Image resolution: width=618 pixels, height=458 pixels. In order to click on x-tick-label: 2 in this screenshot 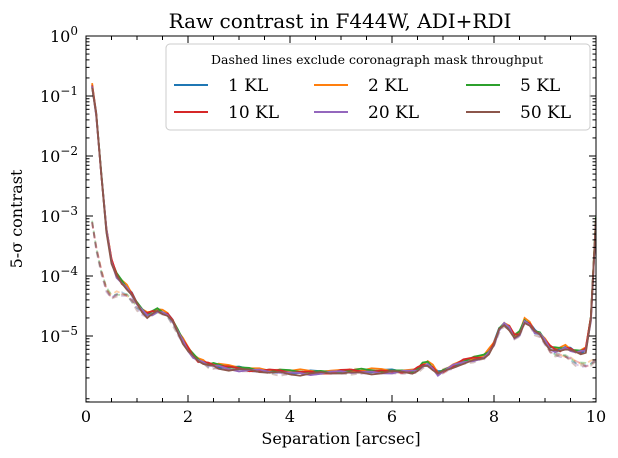, I will do `click(188, 416)`.